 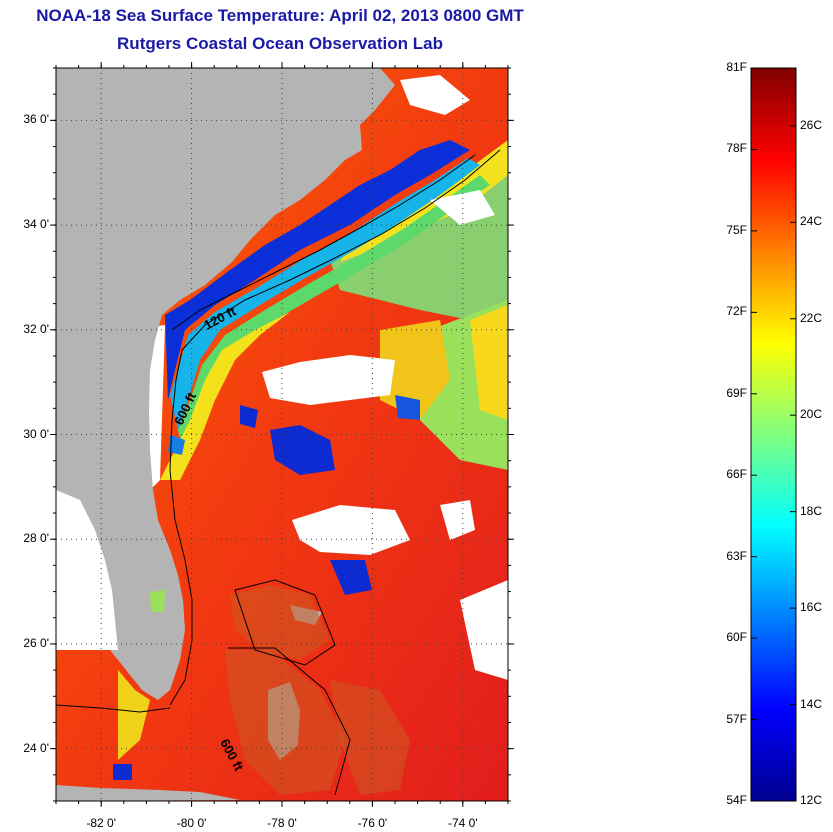 I want to click on lat-tick-label: 28 0', so click(x=36, y=538).